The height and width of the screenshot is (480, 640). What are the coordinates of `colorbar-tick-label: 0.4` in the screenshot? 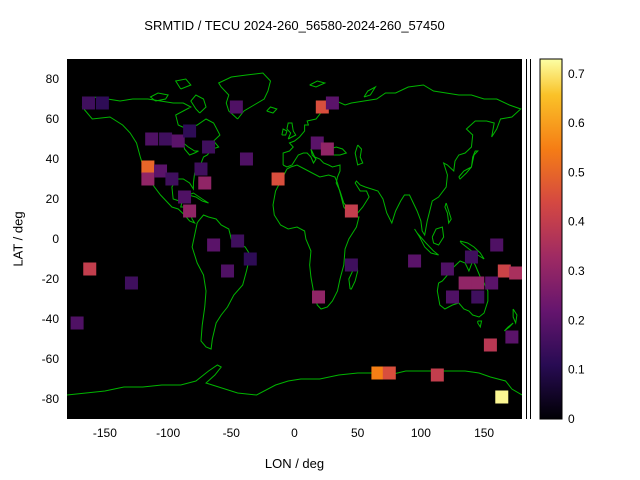 It's located at (576, 222).